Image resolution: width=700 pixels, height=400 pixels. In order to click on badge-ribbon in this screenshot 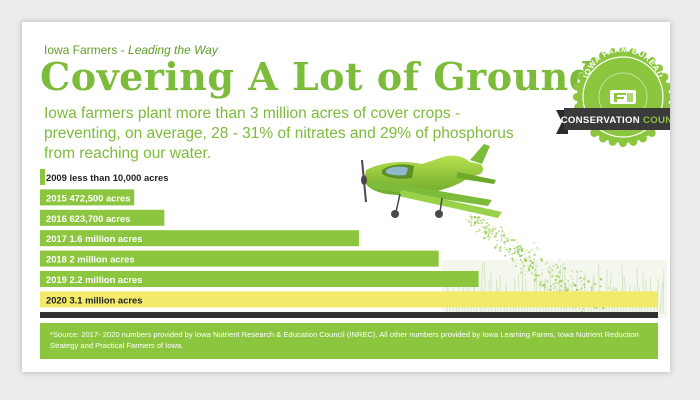, I will do `click(617, 119)`.